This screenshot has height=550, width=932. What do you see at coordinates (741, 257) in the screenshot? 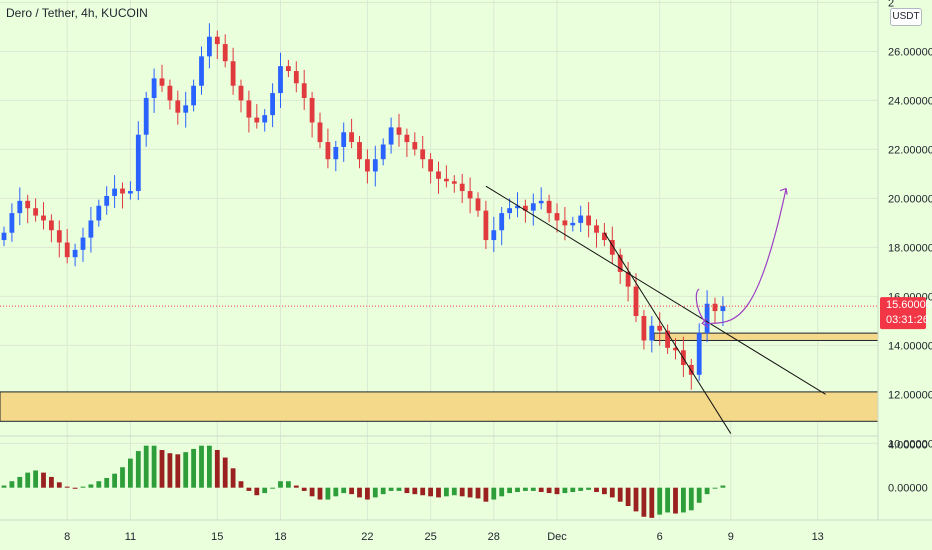
I see `projection-arrow` at bounding box center [741, 257].